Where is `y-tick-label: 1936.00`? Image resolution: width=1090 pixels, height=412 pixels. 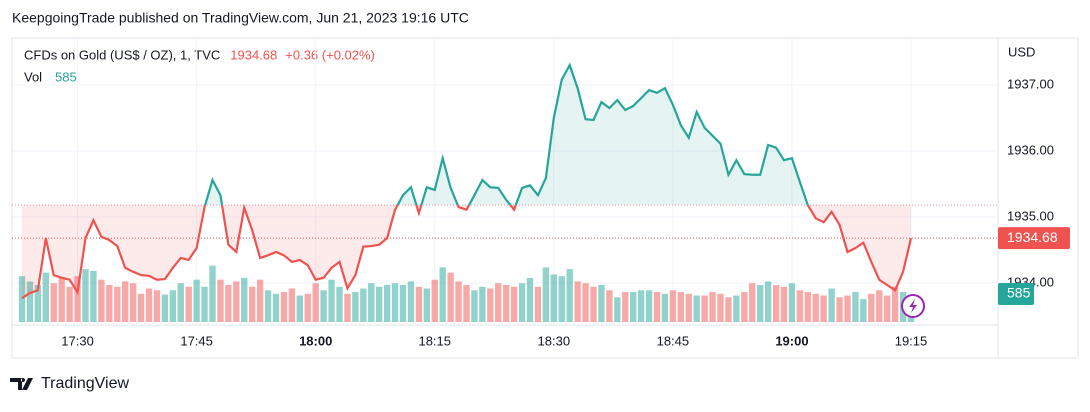
y-tick-label: 1936.00 is located at coordinates (1030, 149).